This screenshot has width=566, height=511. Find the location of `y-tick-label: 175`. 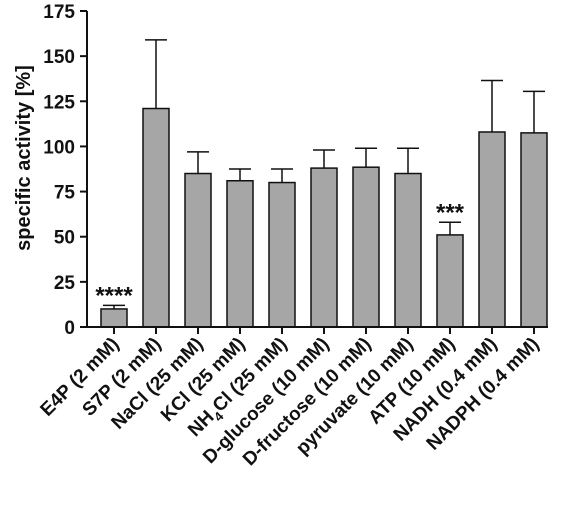

y-tick-label: 175 is located at coordinates (59, 12).